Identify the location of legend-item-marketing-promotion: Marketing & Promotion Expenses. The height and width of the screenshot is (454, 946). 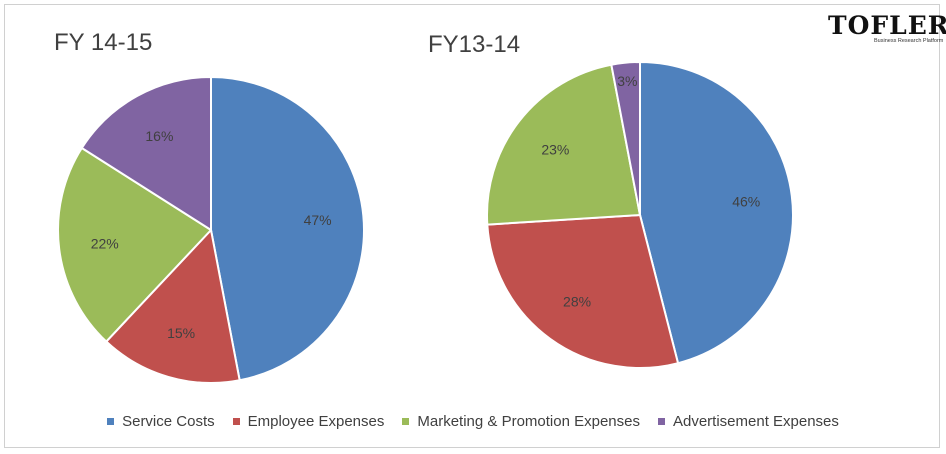
(521, 421).